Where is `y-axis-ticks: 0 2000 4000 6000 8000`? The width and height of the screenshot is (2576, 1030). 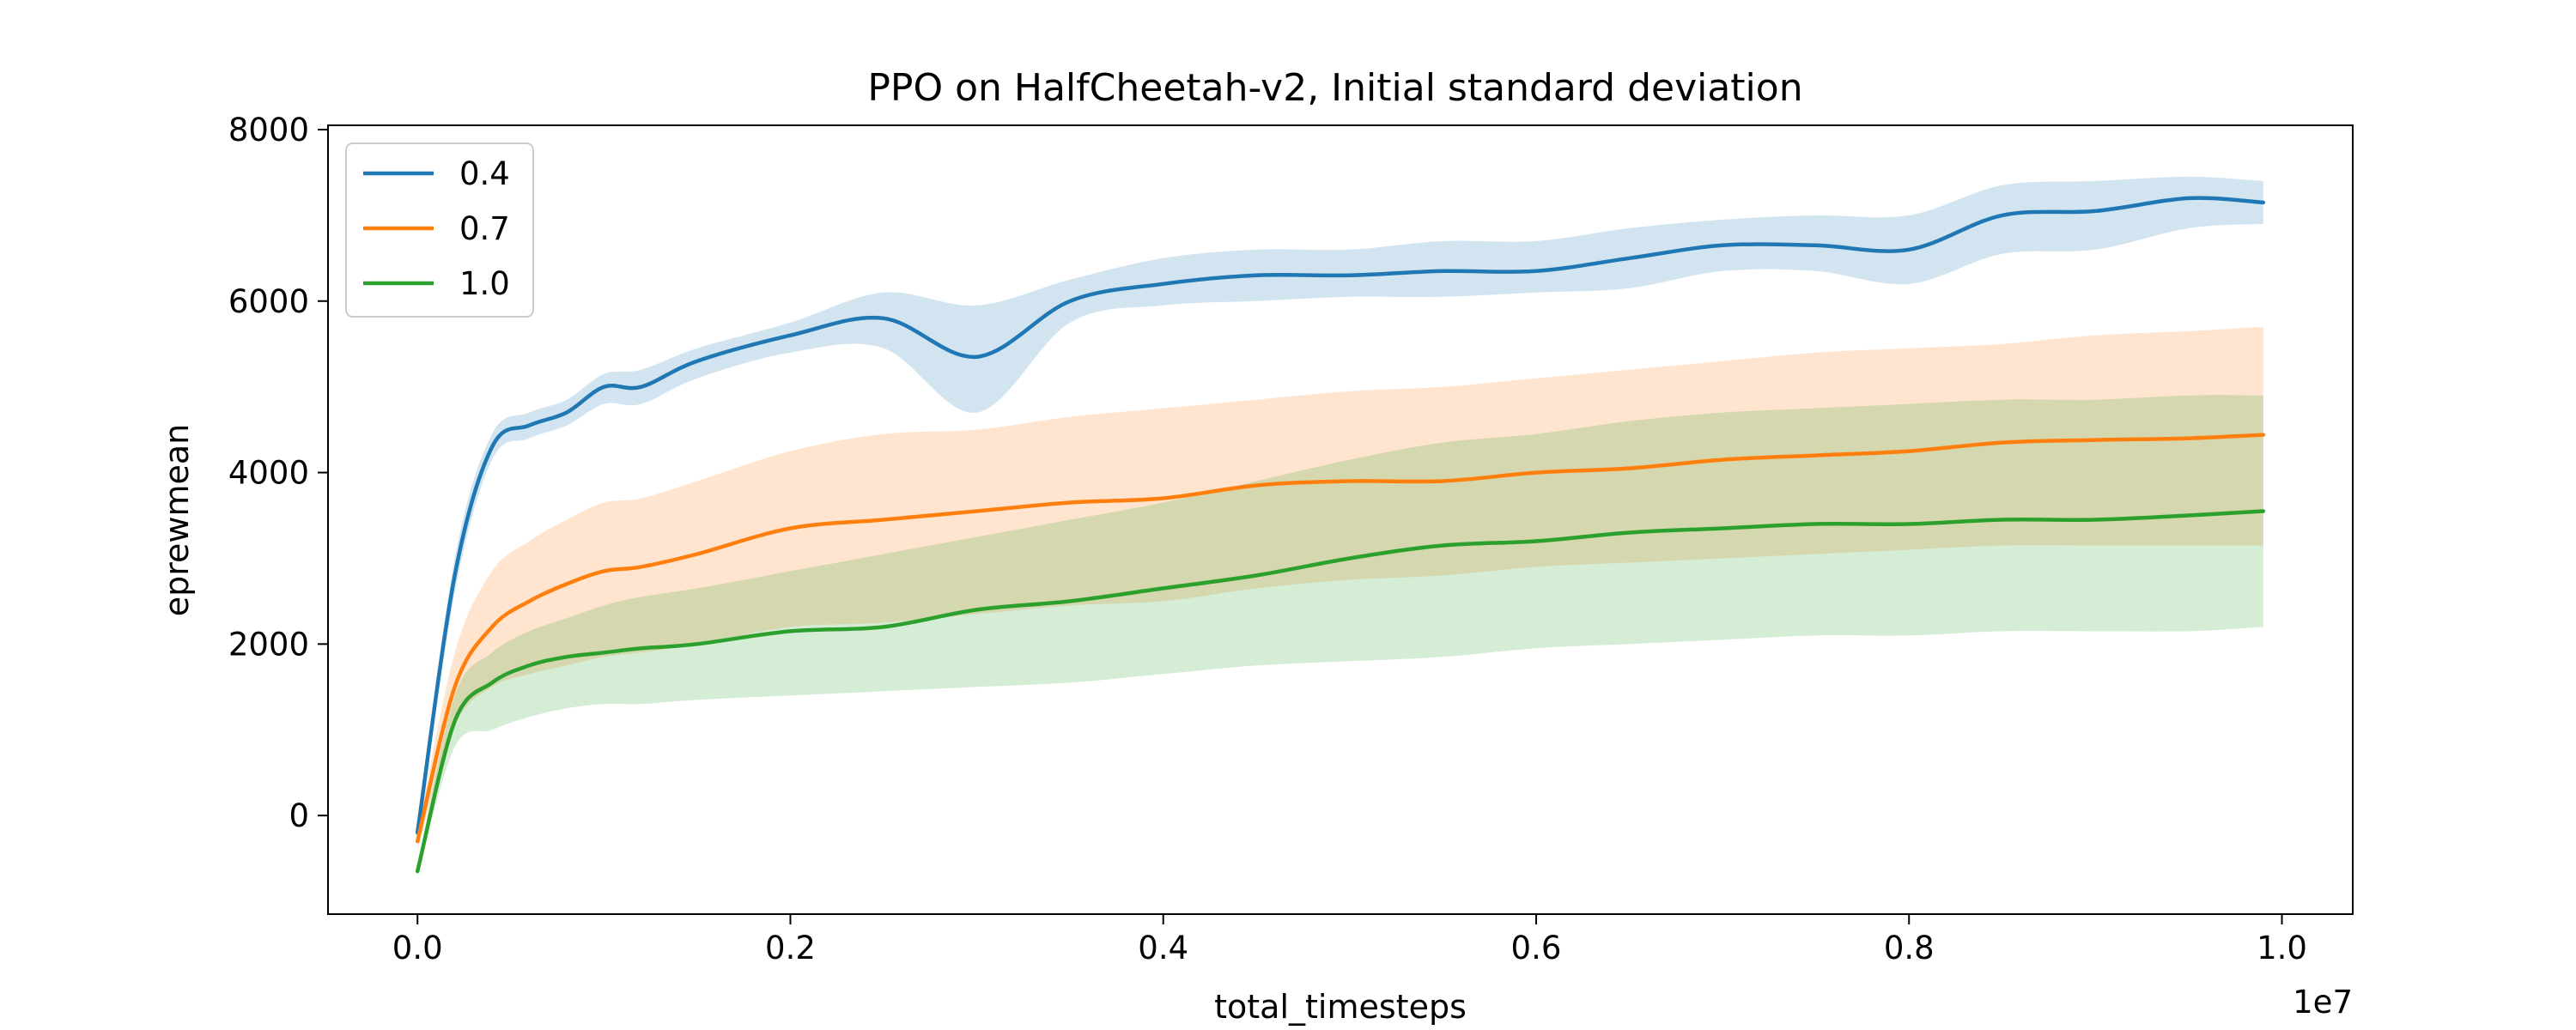 y-axis-ticks: 0 2000 4000 6000 8000 is located at coordinates (278, 473).